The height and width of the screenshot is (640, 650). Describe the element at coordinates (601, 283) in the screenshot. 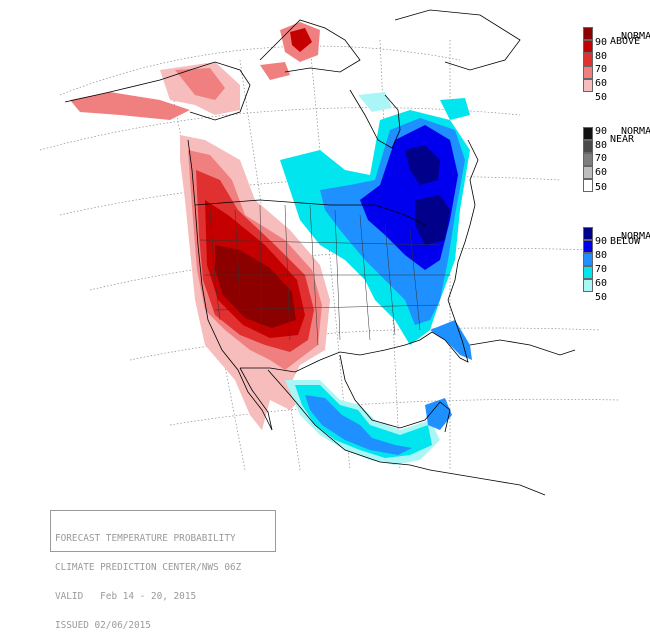

I see `legend-below-60: 60` at that location.